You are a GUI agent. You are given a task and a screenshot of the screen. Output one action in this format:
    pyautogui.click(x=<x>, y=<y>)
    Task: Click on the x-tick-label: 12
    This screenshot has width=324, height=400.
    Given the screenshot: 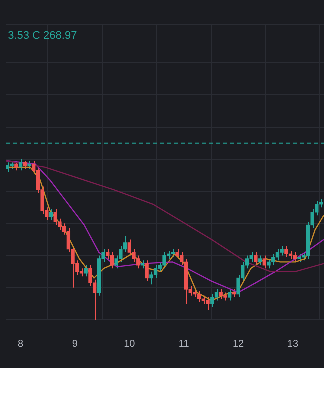 What is the action you would take?
    pyautogui.click(x=238, y=344)
    